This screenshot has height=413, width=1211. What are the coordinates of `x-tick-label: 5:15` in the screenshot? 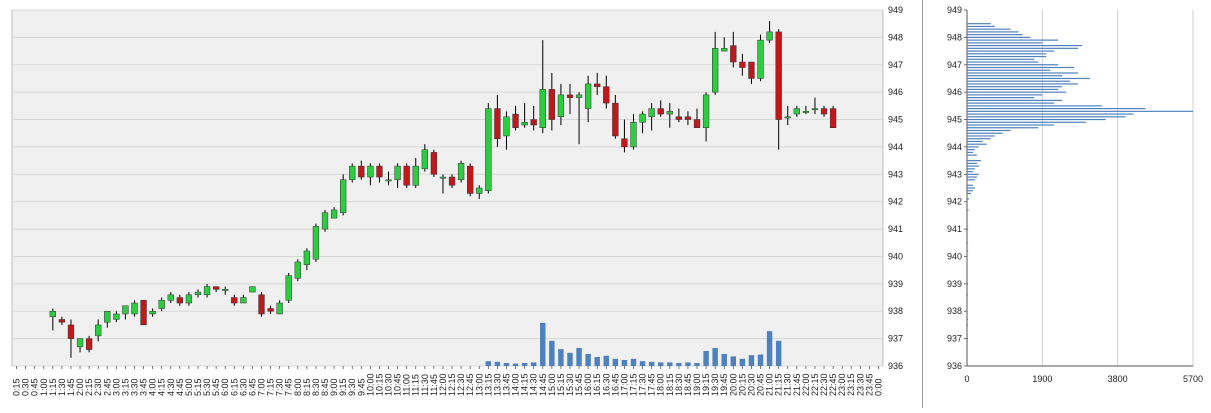 It's located at (198, 387).